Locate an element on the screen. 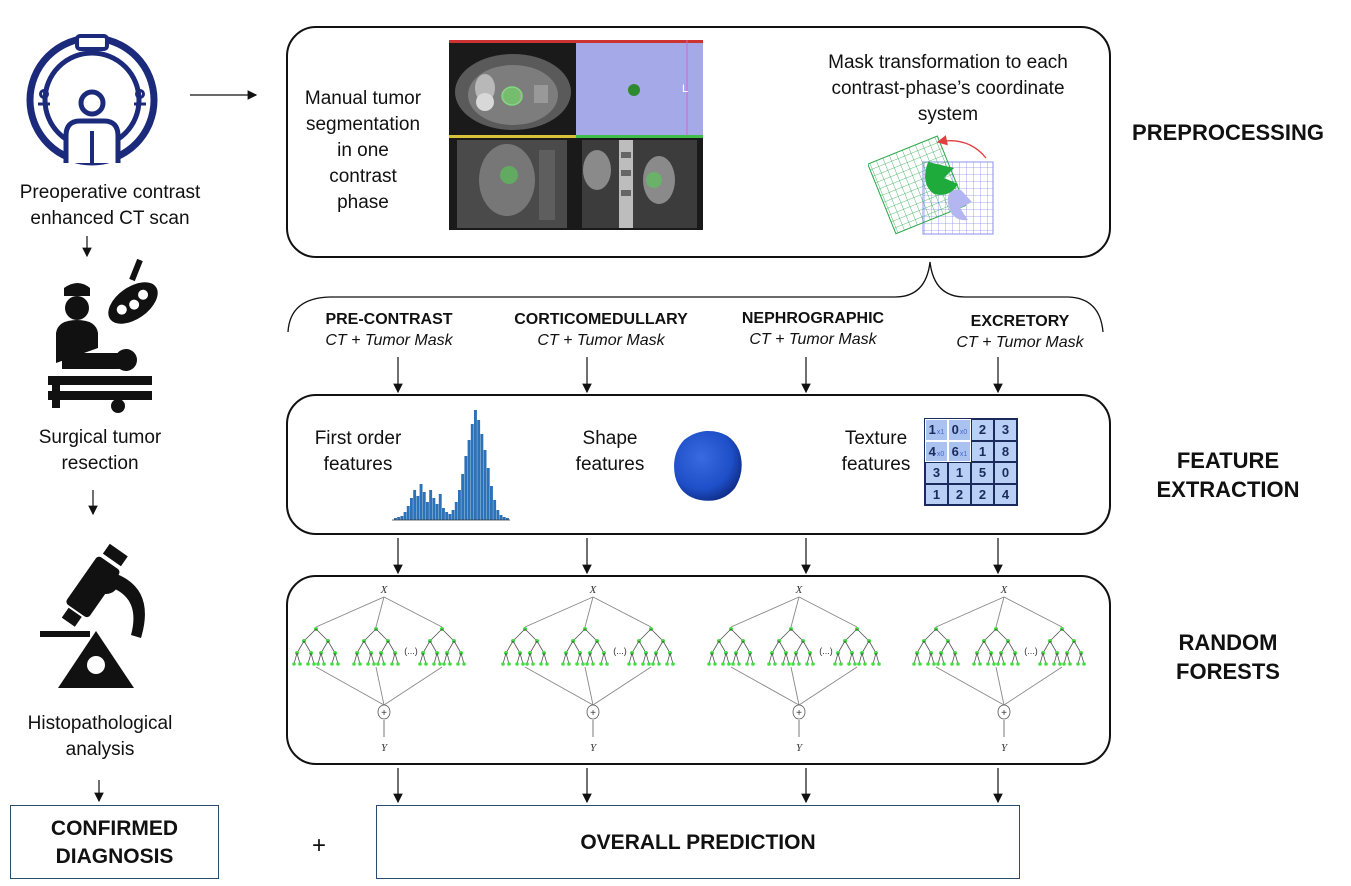 This screenshot has width=1351, height=886. random-forests-box is located at coordinates (698, 670).